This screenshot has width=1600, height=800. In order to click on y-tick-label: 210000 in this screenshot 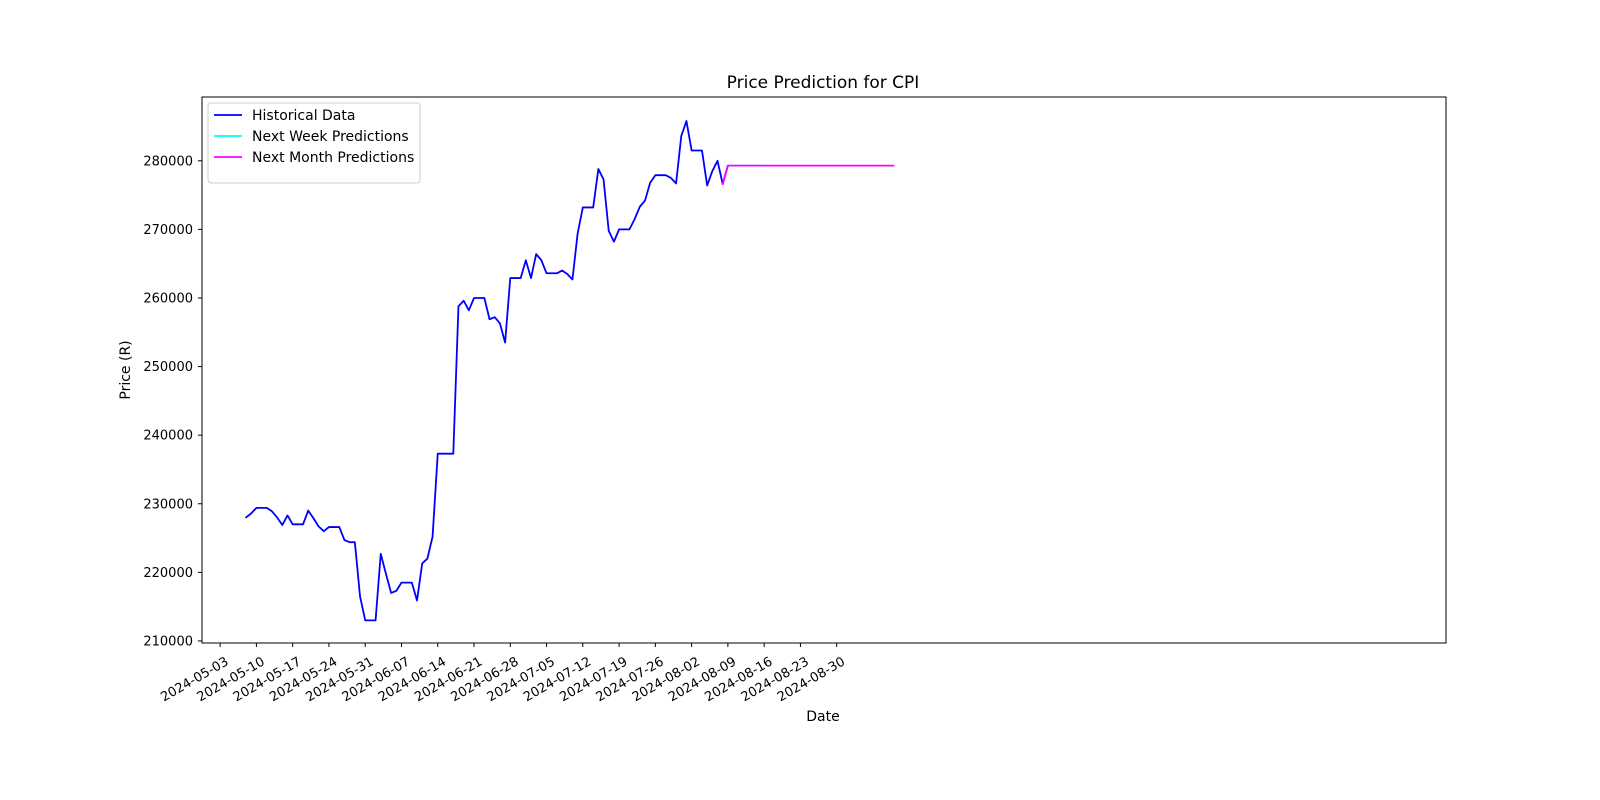, I will do `click(168, 641)`.